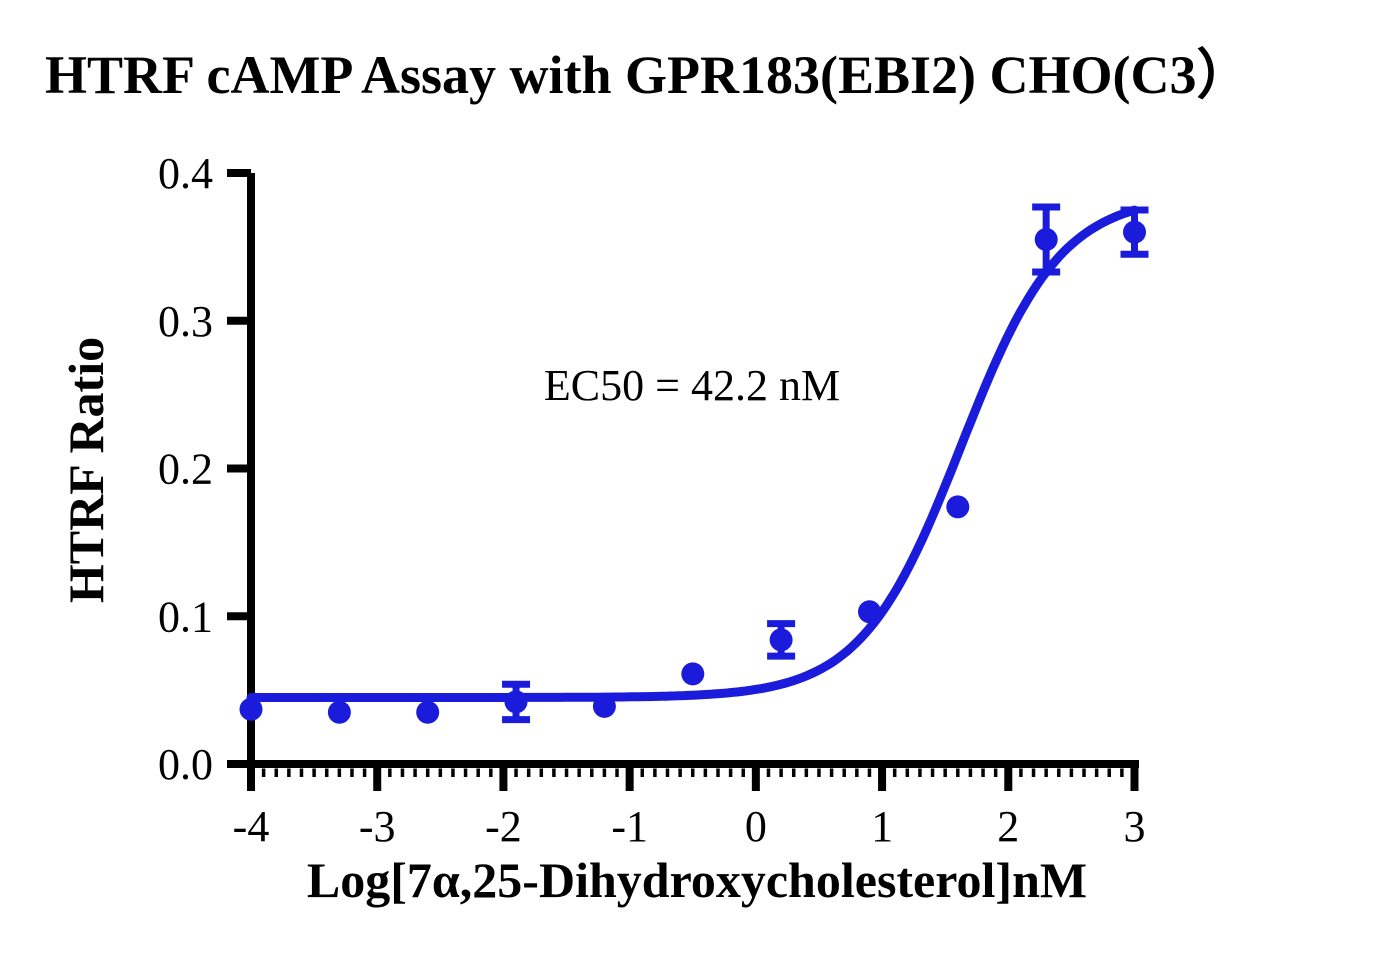  Describe the element at coordinates (692, 385) in the screenshot. I see `ec50-annotation: EC50 = 42.2 nM` at that location.